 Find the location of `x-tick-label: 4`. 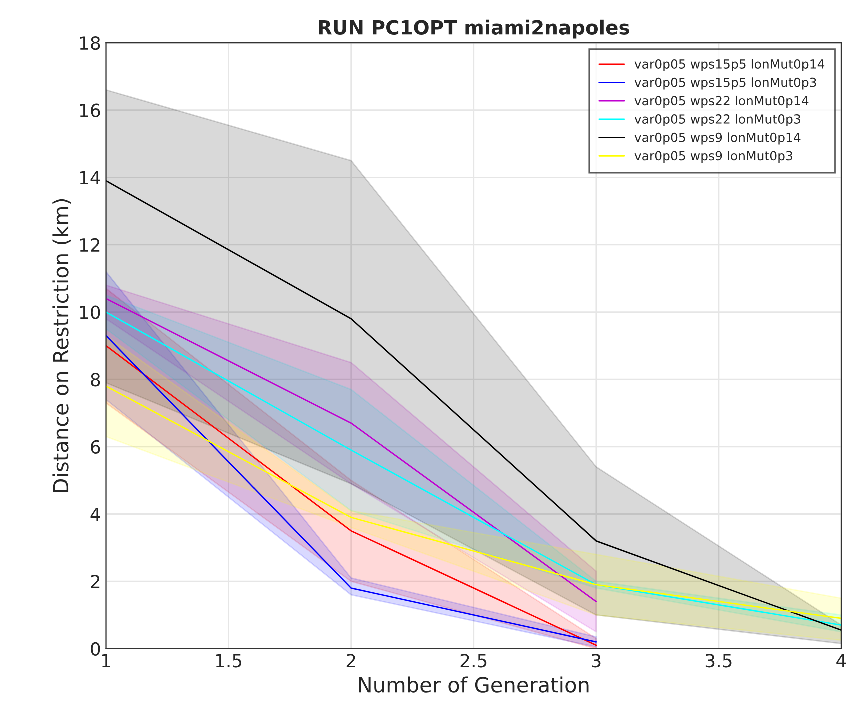

x-tick-label: 4 is located at coordinates (841, 661).